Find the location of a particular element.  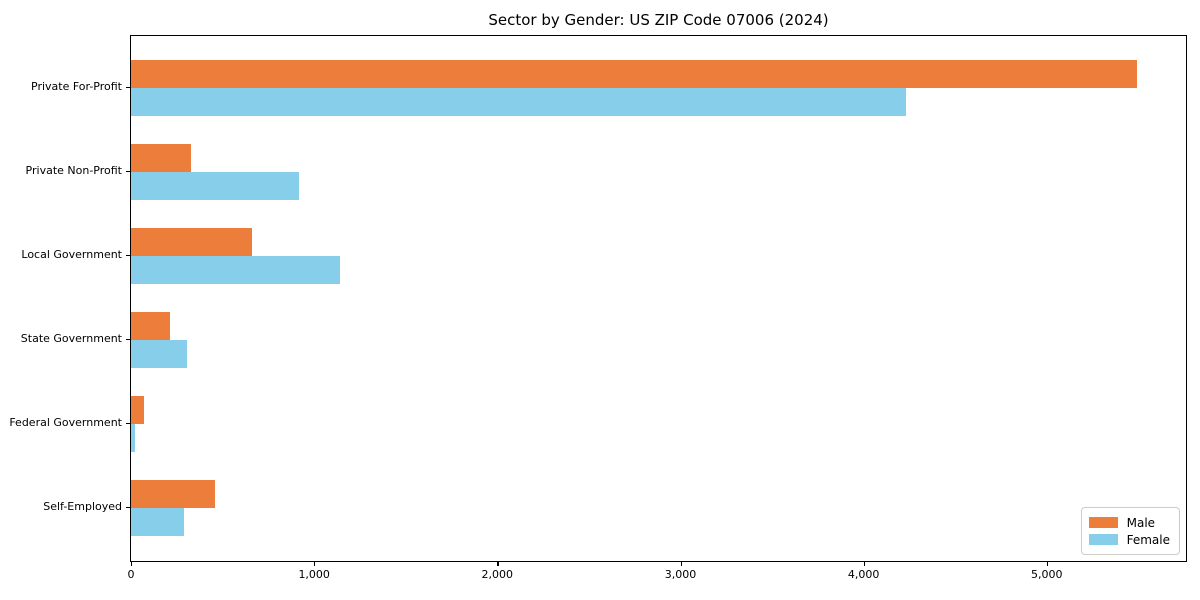

x-tick-label-4000: 4,000 is located at coordinates (863, 574).